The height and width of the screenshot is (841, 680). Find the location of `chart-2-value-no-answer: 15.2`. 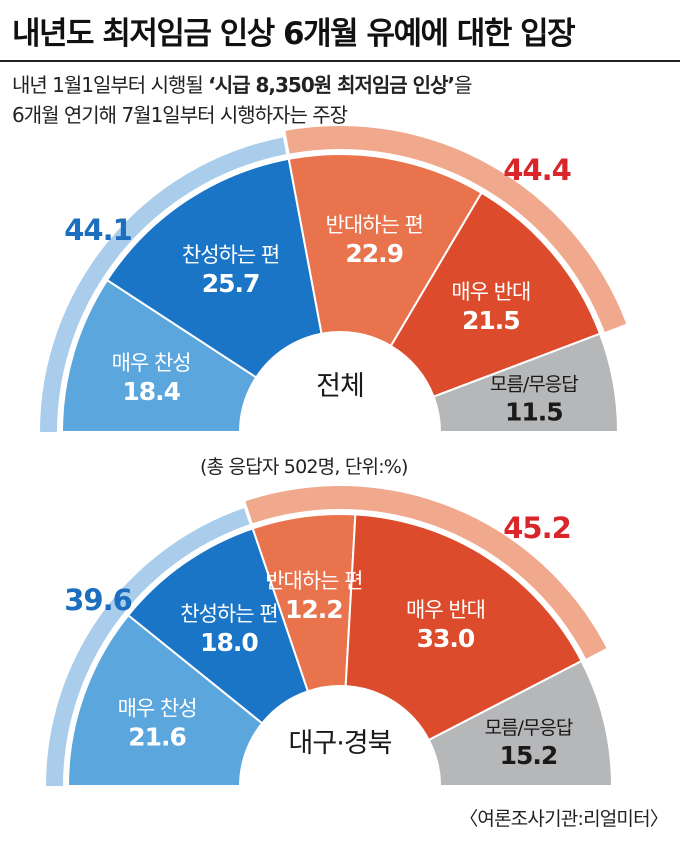

chart-2-value-no-answer: 15.2 is located at coordinates (529, 755).